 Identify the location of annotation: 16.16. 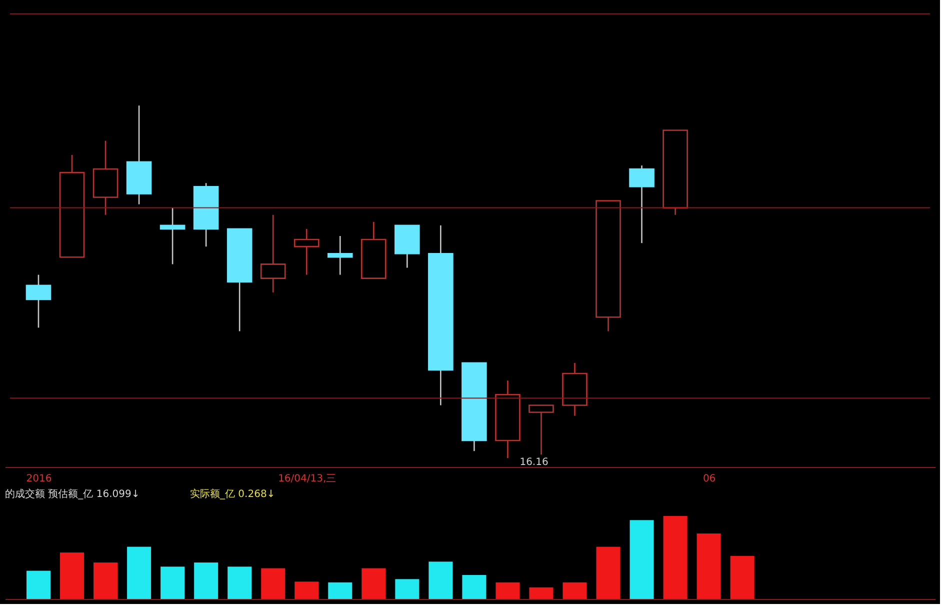
(534, 462).